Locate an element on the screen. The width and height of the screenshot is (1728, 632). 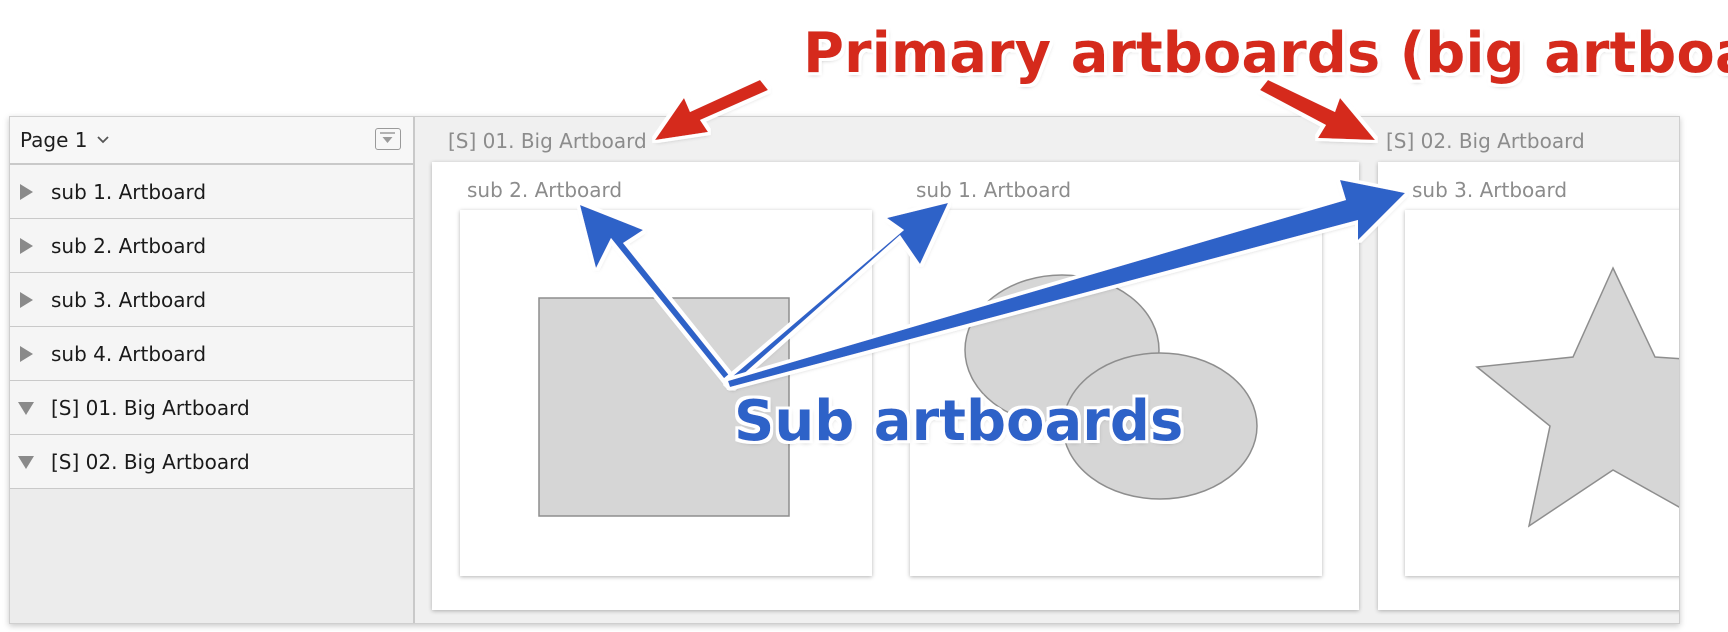
collapse-pages-button is located at coordinates (388, 139).